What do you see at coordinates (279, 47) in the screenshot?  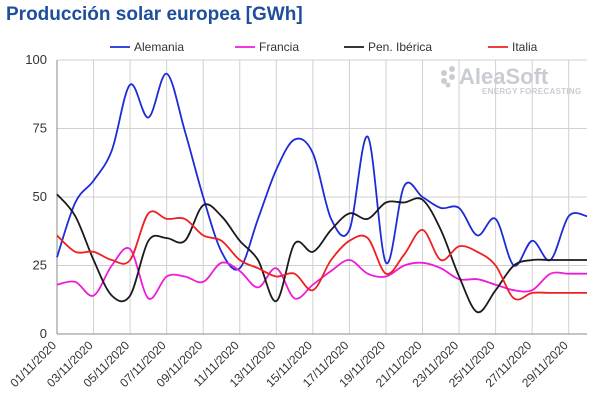 I see `legend-label: Francia` at bounding box center [279, 47].